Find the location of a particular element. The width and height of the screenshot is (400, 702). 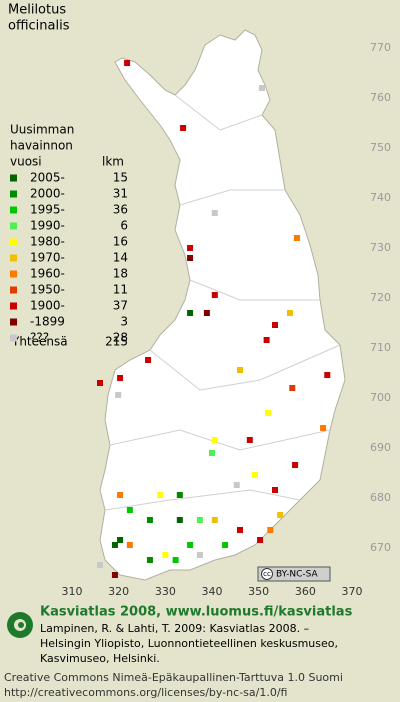

species-title: Melilotus is located at coordinates (37, 10).